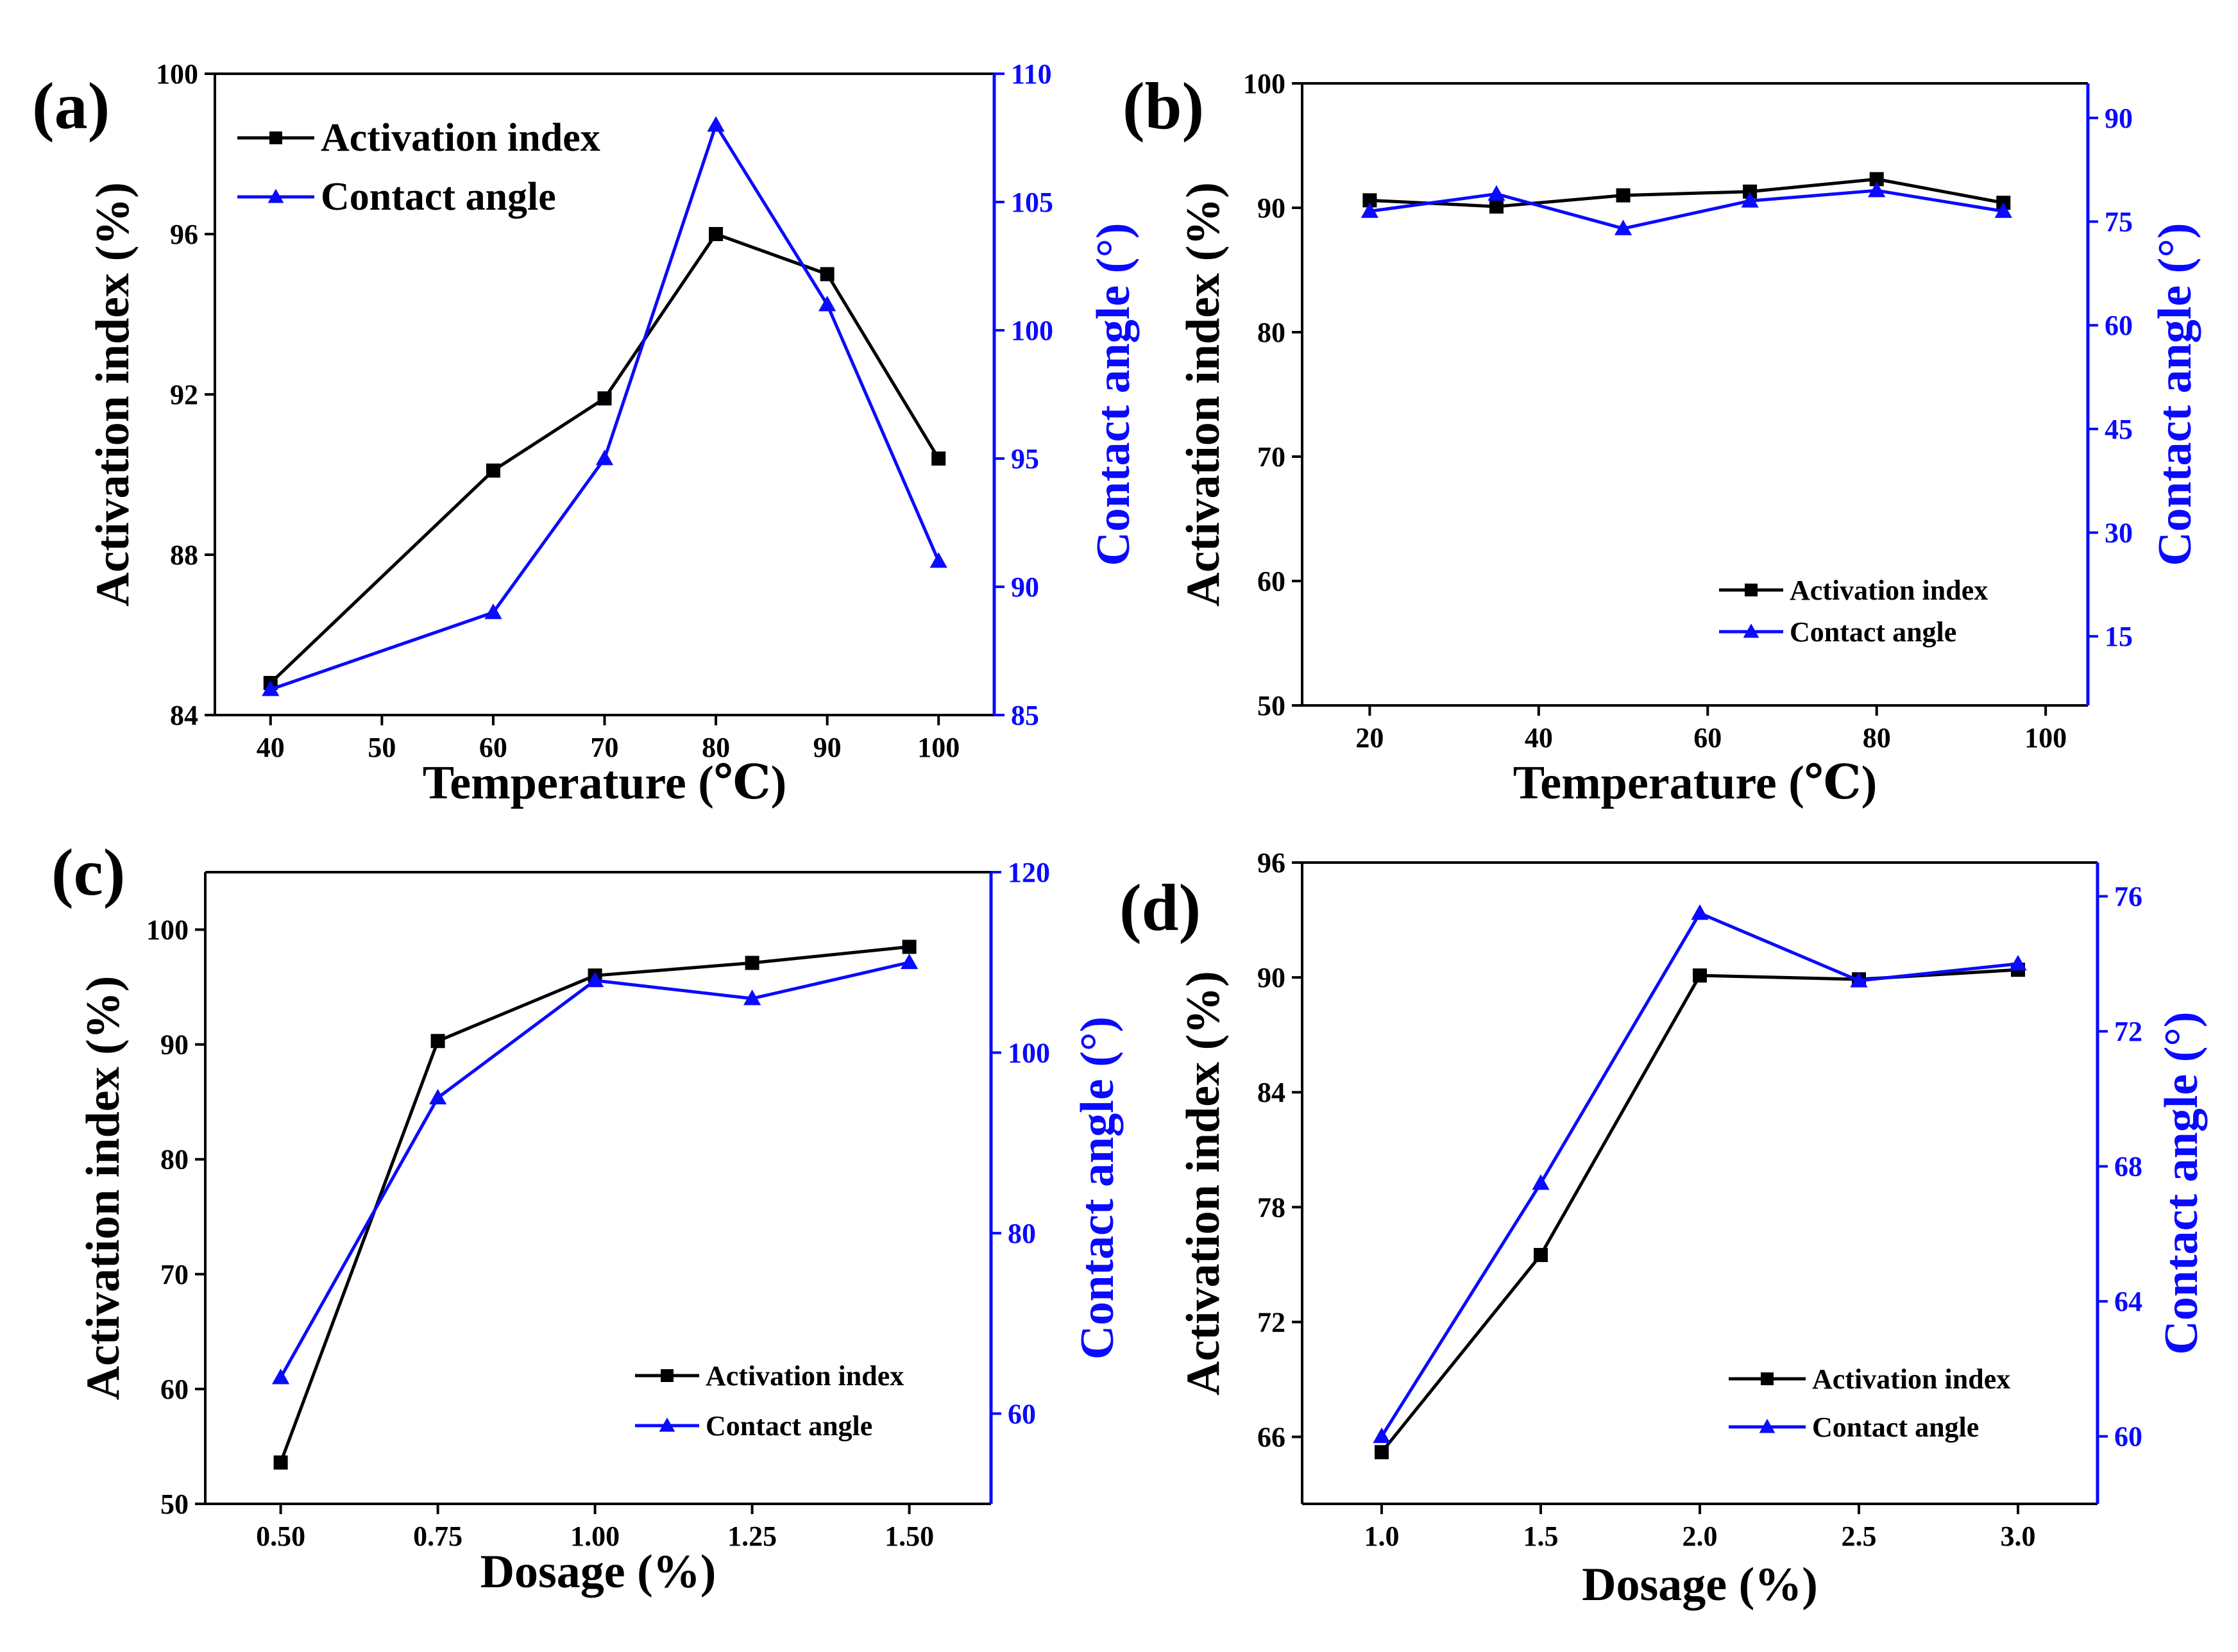 The image size is (2238, 1652). Describe the element at coordinates (1025, 459) in the screenshot. I see `y2-tick-label: 95` at that location.